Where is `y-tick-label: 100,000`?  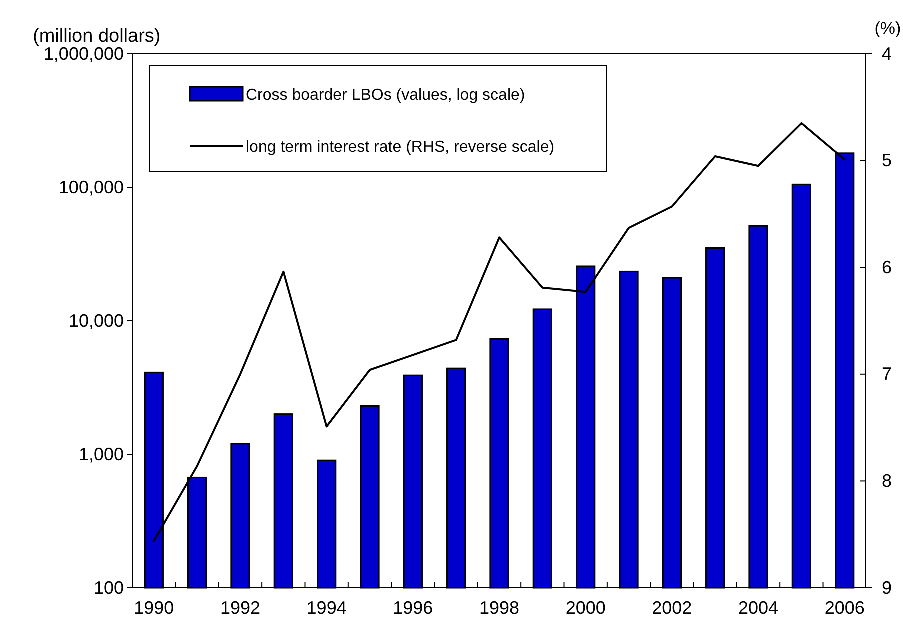 y-tick-label: 100,000 is located at coordinates (91, 187).